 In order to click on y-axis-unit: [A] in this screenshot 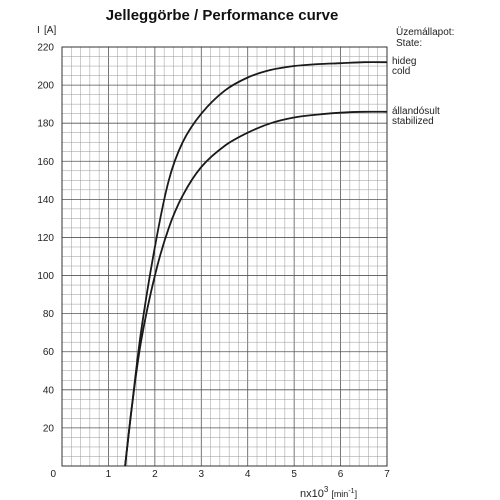, I will do `click(50, 30)`.